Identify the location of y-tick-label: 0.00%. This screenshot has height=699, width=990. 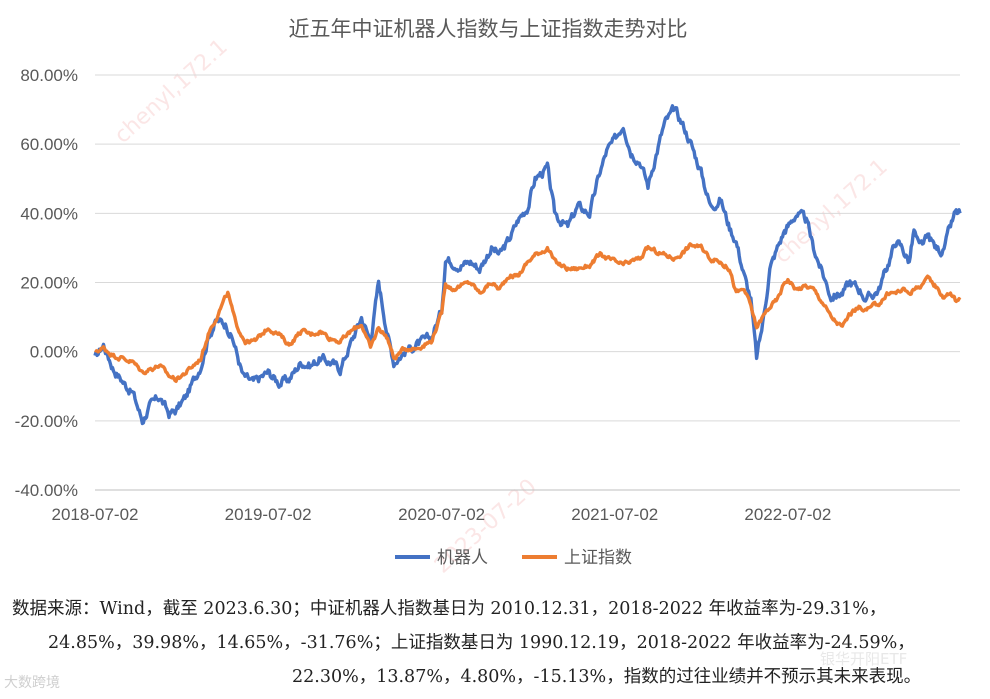
(54, 352).